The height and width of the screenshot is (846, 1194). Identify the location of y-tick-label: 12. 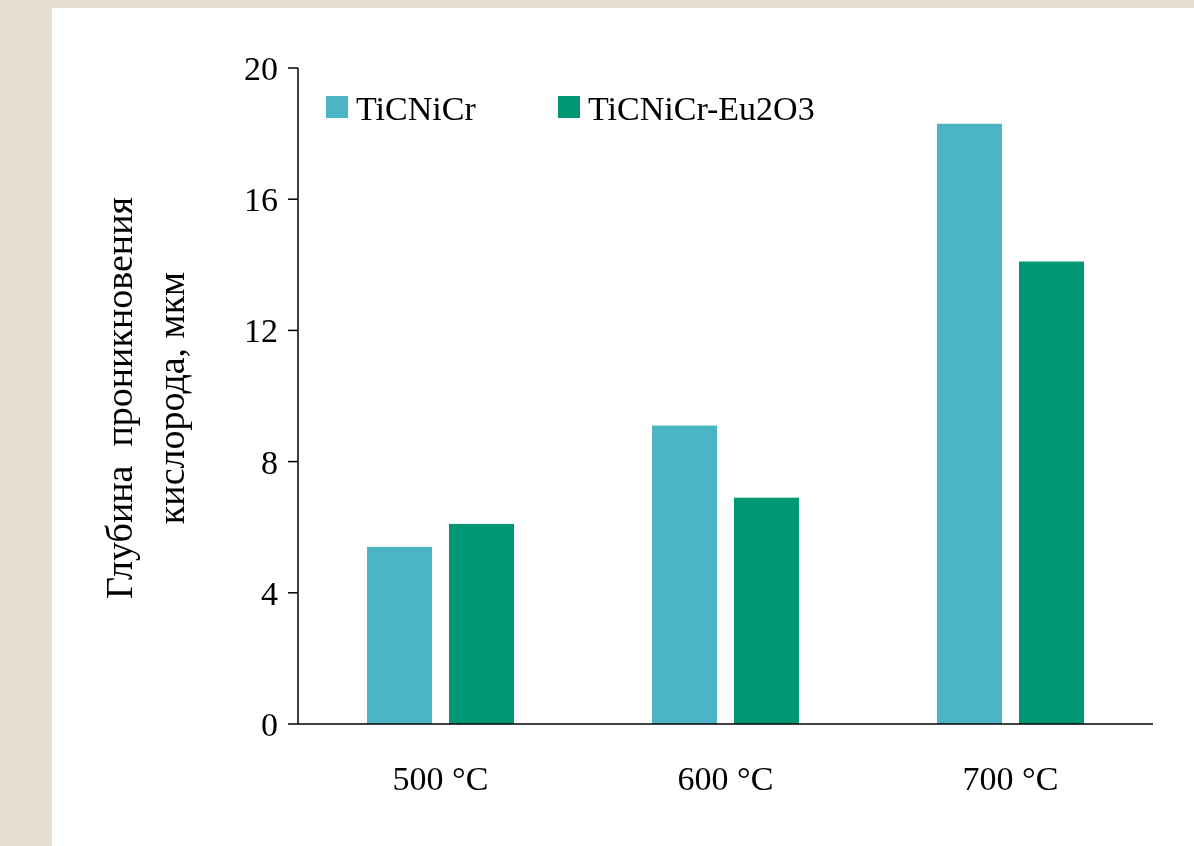
(261, 331).